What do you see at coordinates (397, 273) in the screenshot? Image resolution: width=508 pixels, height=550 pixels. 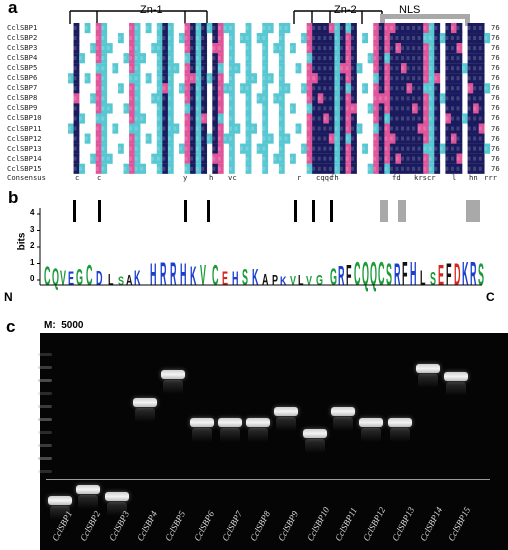 I see `logo-letter: R` at bounding box center [397, 273].